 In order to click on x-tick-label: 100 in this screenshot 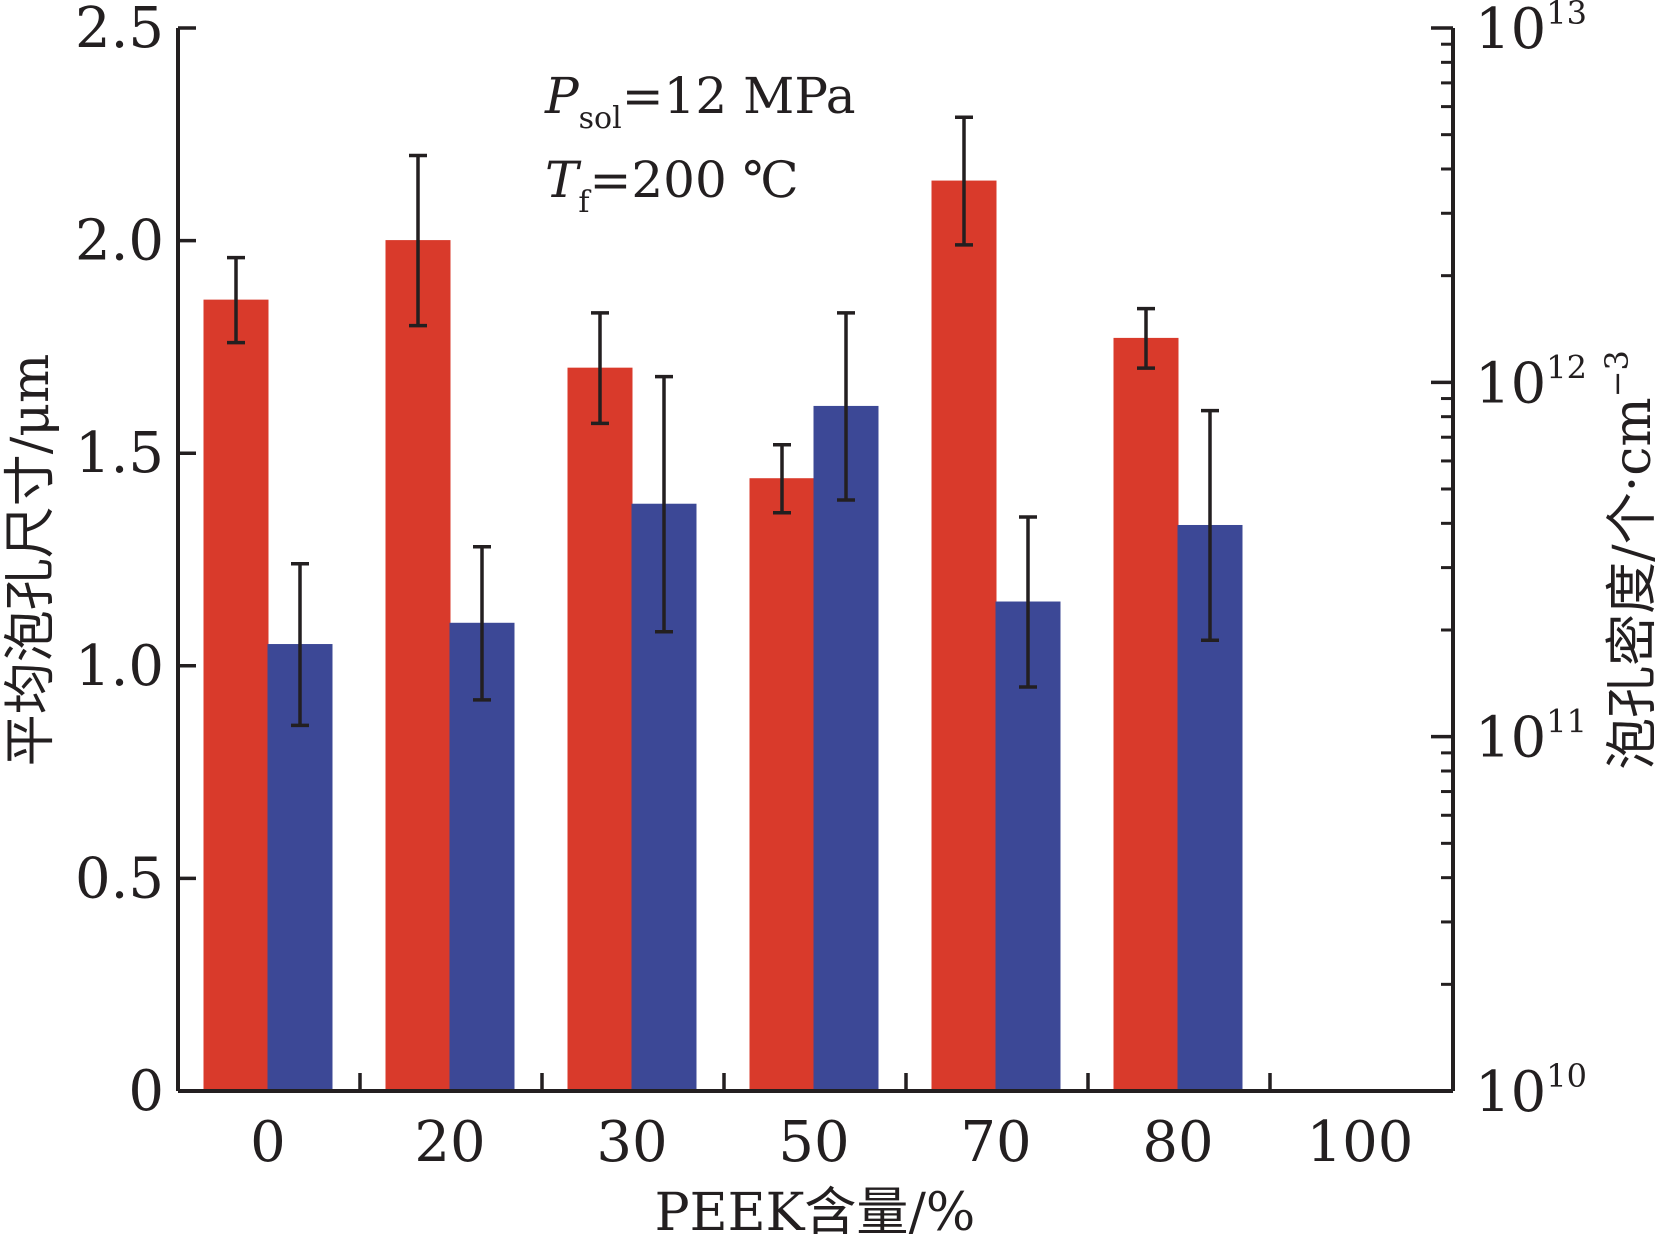, I will do `click(1360, 1142)`.